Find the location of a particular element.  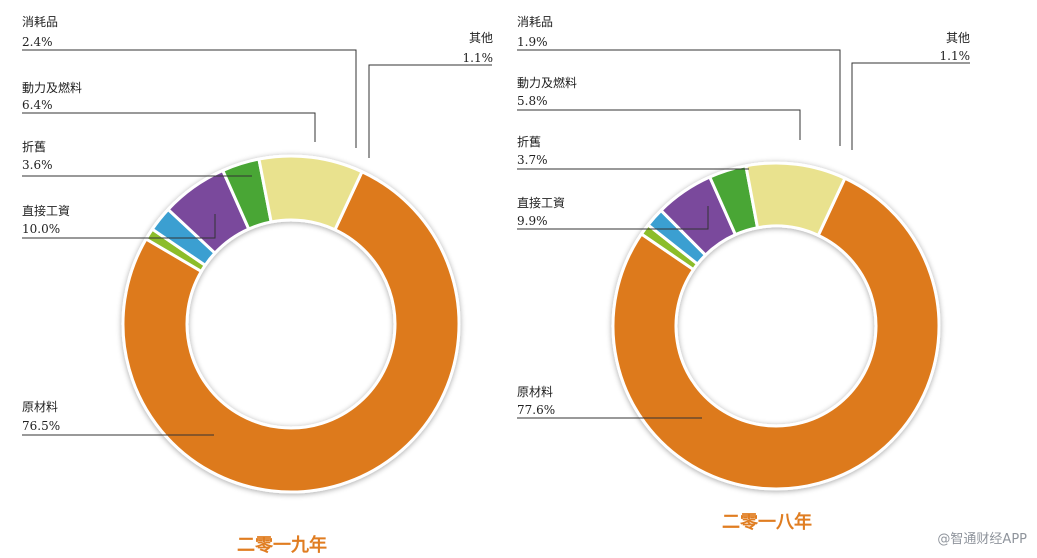

slice-label-value: 6.4% is located at coordinates (37, 105).